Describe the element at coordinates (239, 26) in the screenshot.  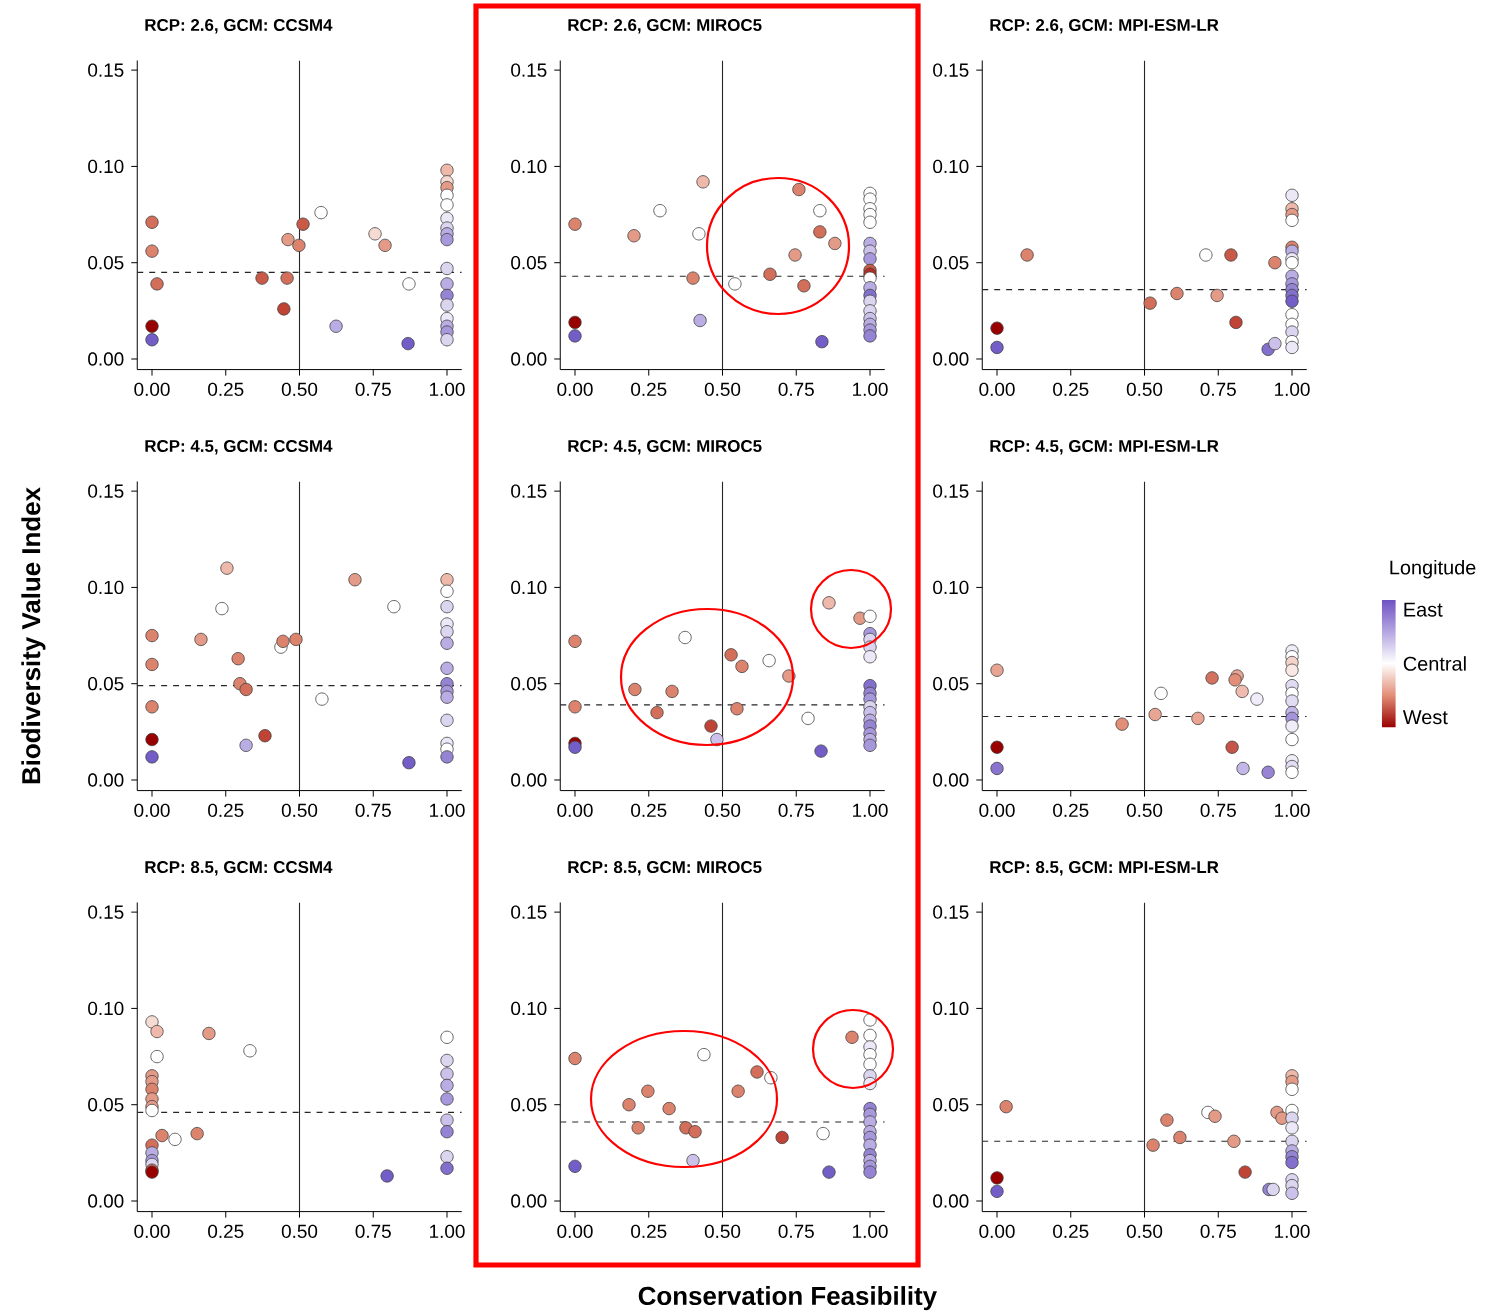
I see `chart-title: RCP: 2.6, GCM: CCSM4` at that location.